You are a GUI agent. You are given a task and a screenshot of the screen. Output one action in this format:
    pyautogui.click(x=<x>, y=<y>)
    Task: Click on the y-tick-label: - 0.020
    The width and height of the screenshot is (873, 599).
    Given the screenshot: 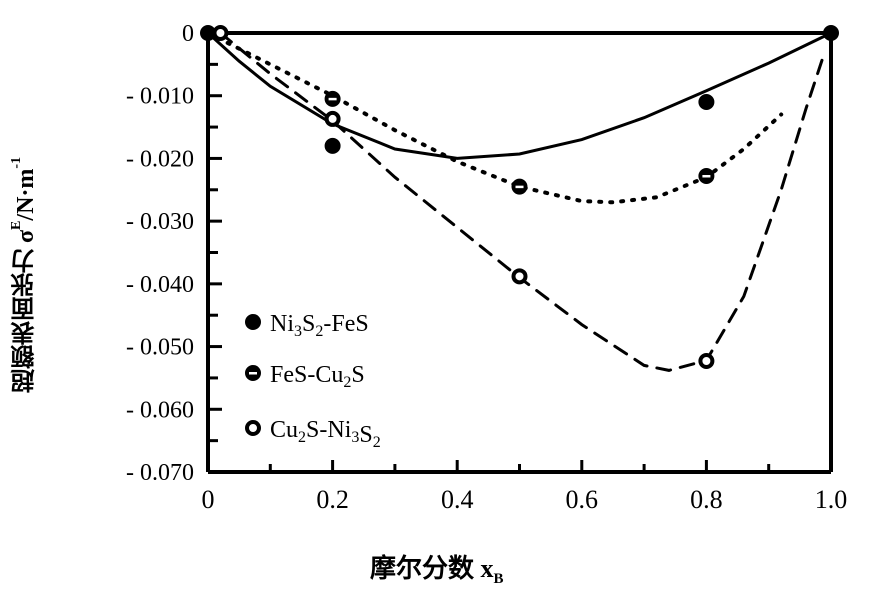 What is the action you would take?
    pyautogui.click(x=160, y=159)
    